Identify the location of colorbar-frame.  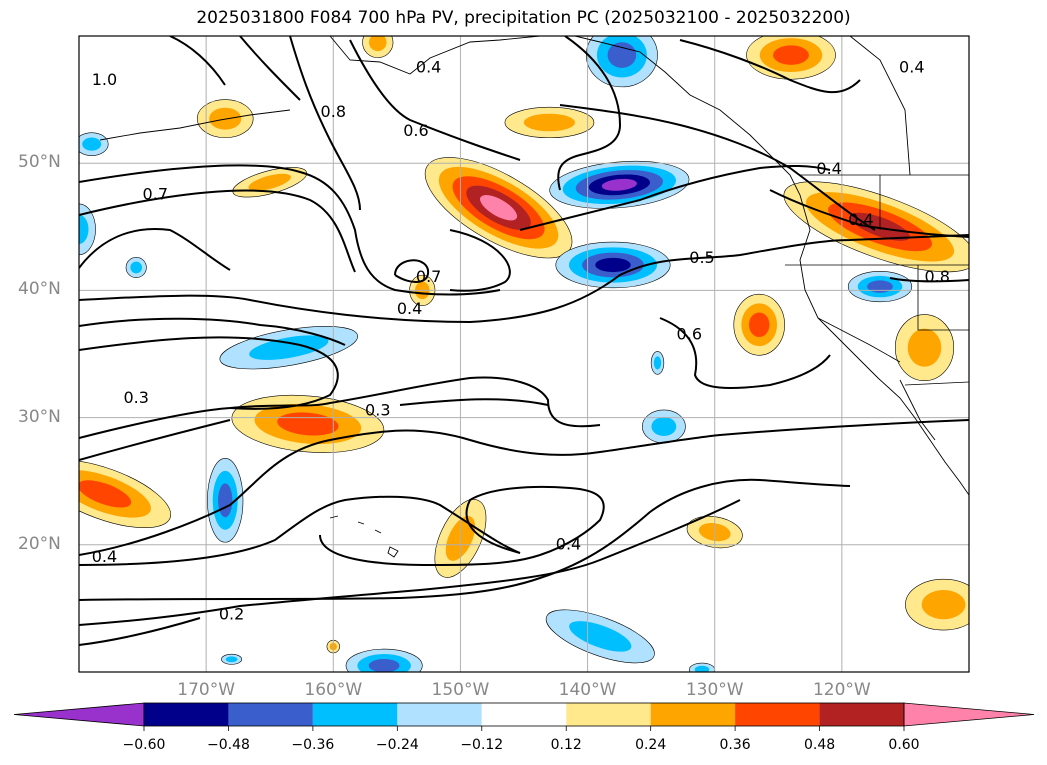
(524, 714).